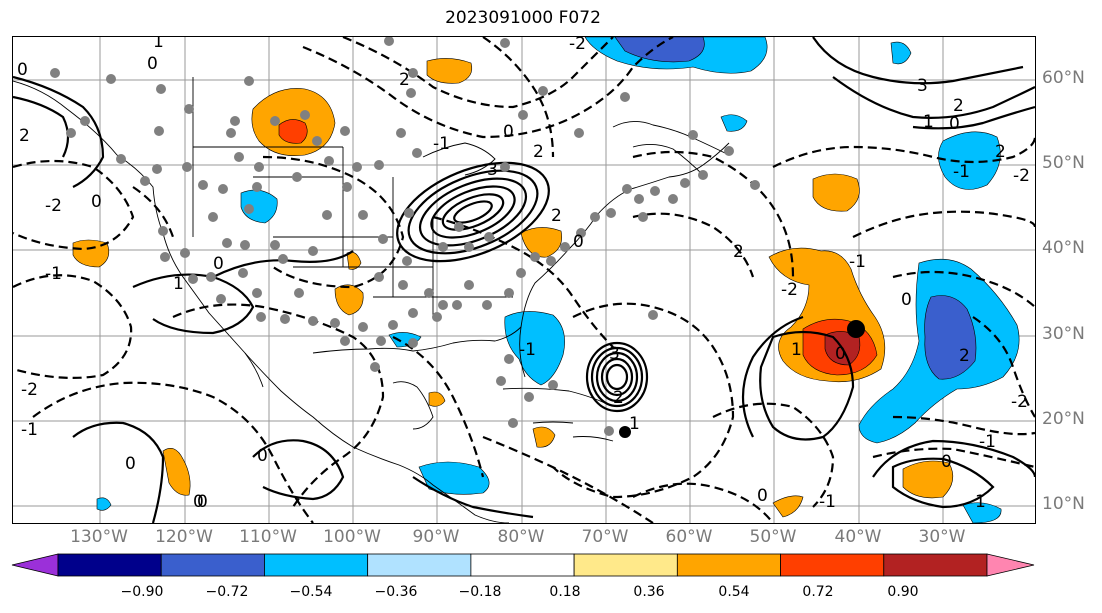  I want to click on colorbar-tick: −0.90, so click(142, 592).